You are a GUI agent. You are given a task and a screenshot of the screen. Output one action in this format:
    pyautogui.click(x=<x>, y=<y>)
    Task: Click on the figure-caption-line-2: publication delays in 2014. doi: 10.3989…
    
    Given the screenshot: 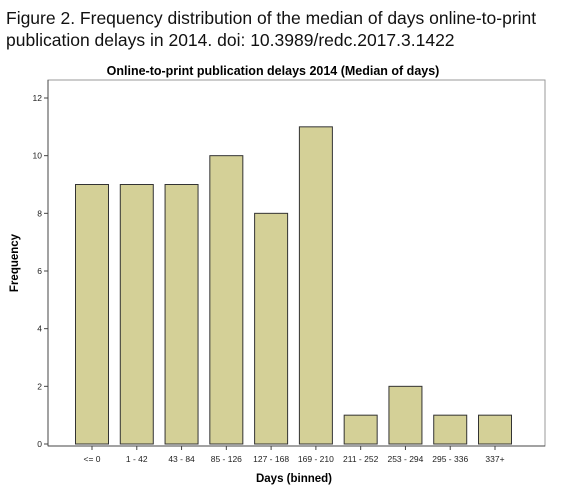 What is the action you would take?
    pyautogui.click(x=230, y=40)
    